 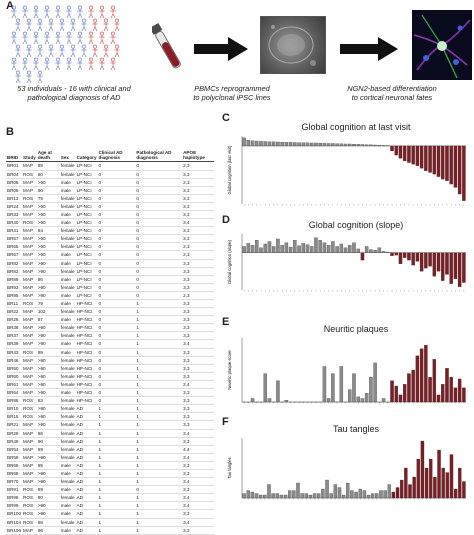 What do you see at coordinates (14, 231) in the screenshot?
I see `table-cell: BR41` at bounding box center [14, 231].